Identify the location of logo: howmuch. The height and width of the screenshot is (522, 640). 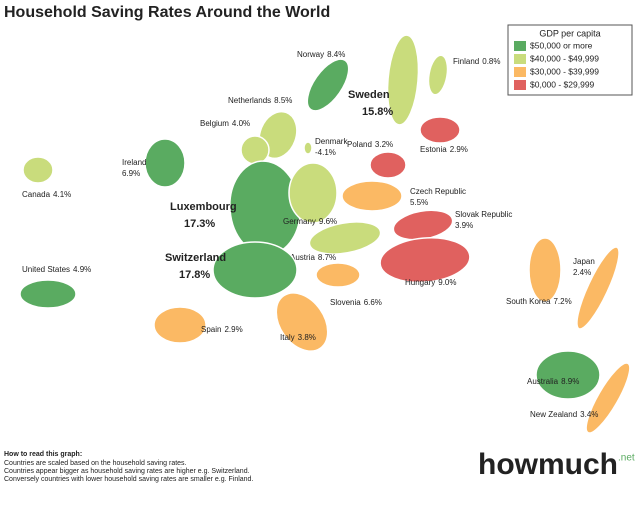
(548, 464).